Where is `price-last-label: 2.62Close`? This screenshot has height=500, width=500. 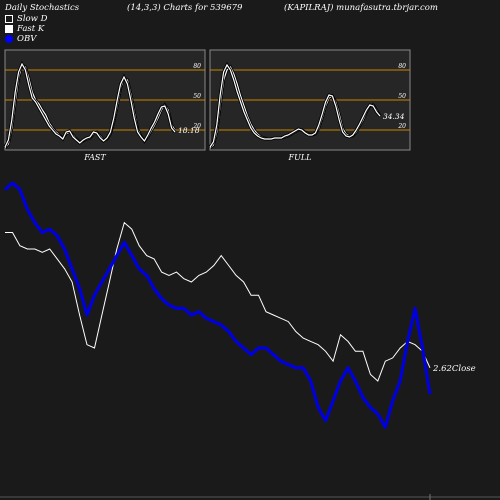
price-last-label: 2.62Close is located at coordinates (454, 369).